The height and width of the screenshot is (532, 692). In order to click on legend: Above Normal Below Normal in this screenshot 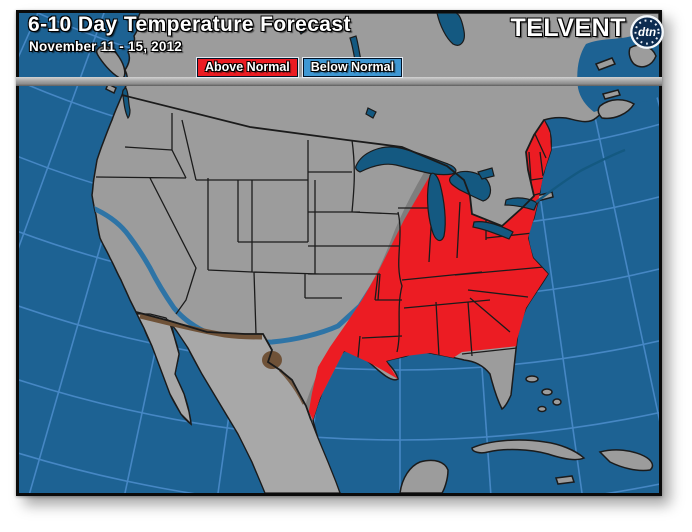, I will do `click(300, 67)`.